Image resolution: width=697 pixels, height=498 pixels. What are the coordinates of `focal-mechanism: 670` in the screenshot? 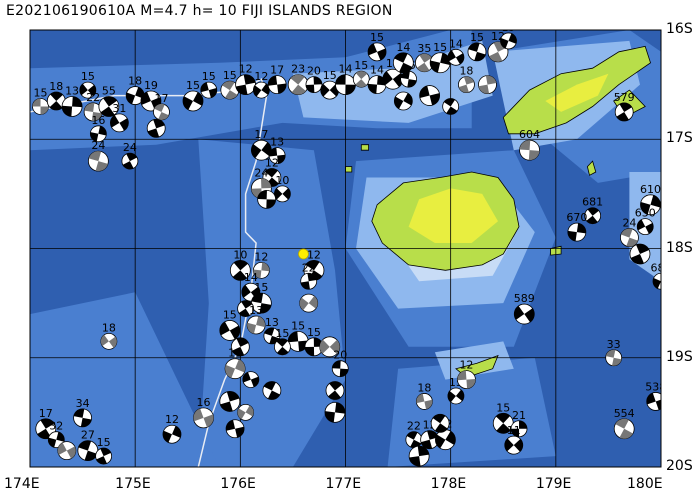 It's located at (576, 226).